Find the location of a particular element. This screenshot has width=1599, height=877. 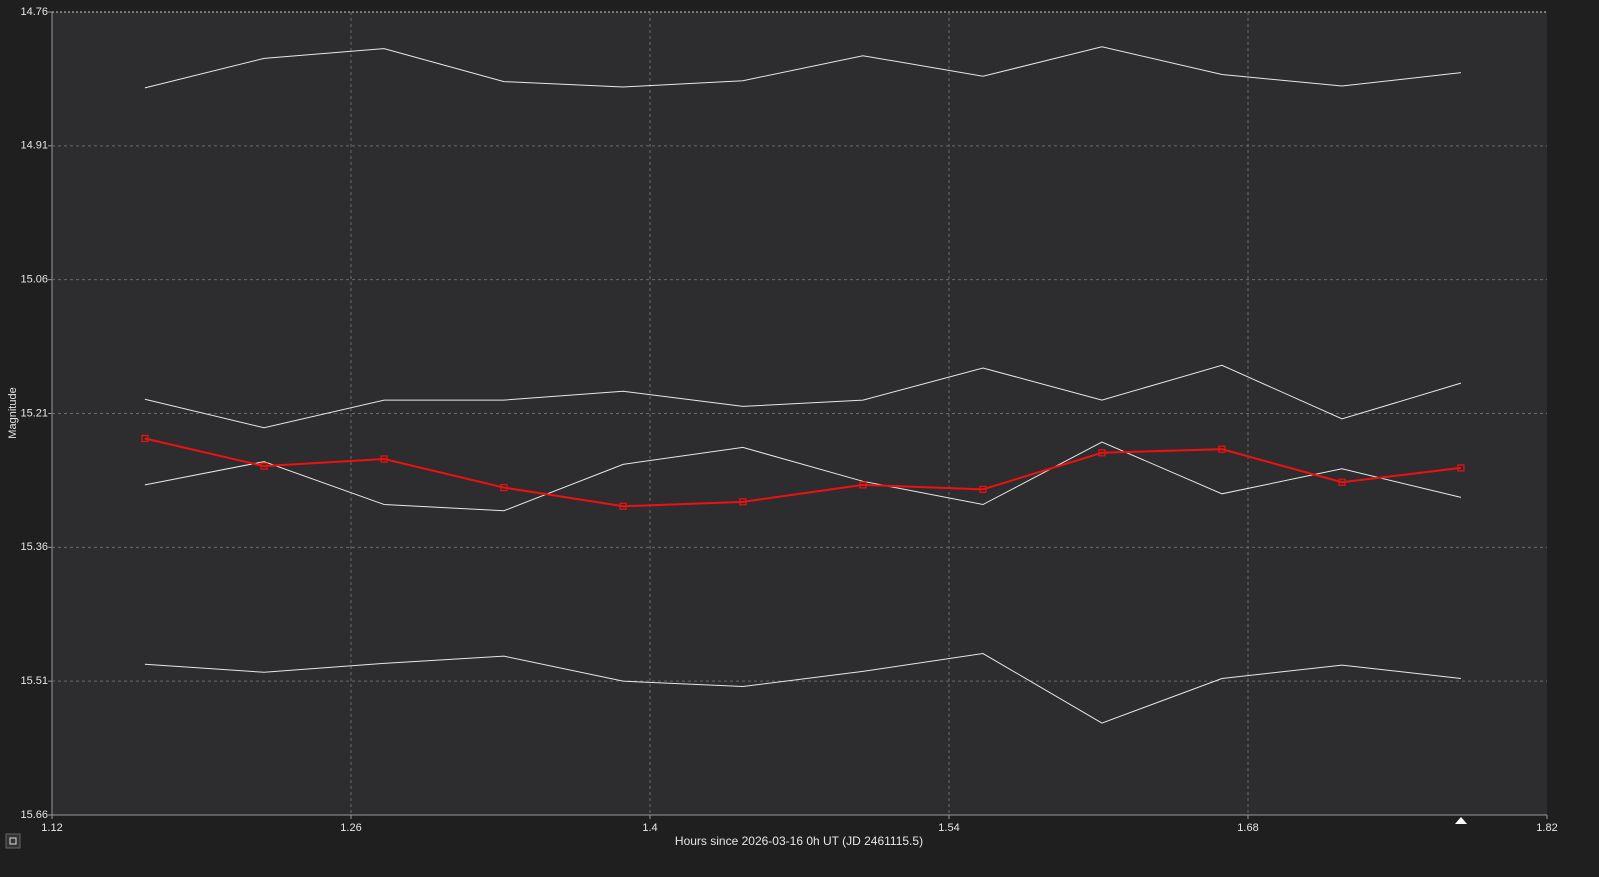

y-tick-label: 15.36 is located at coordinates (34, 547).